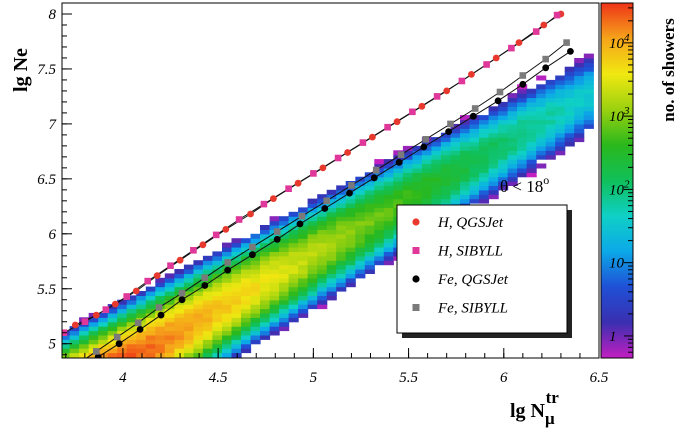 The image size is (685, 430). I want to click on legend-label: Fe, SIBYLL, so click(472, 309).